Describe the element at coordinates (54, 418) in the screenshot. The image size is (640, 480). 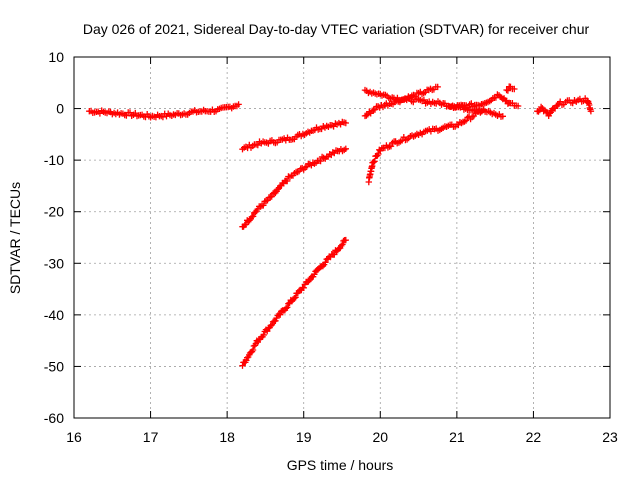
I see `y-tick-label: -60` at that location.